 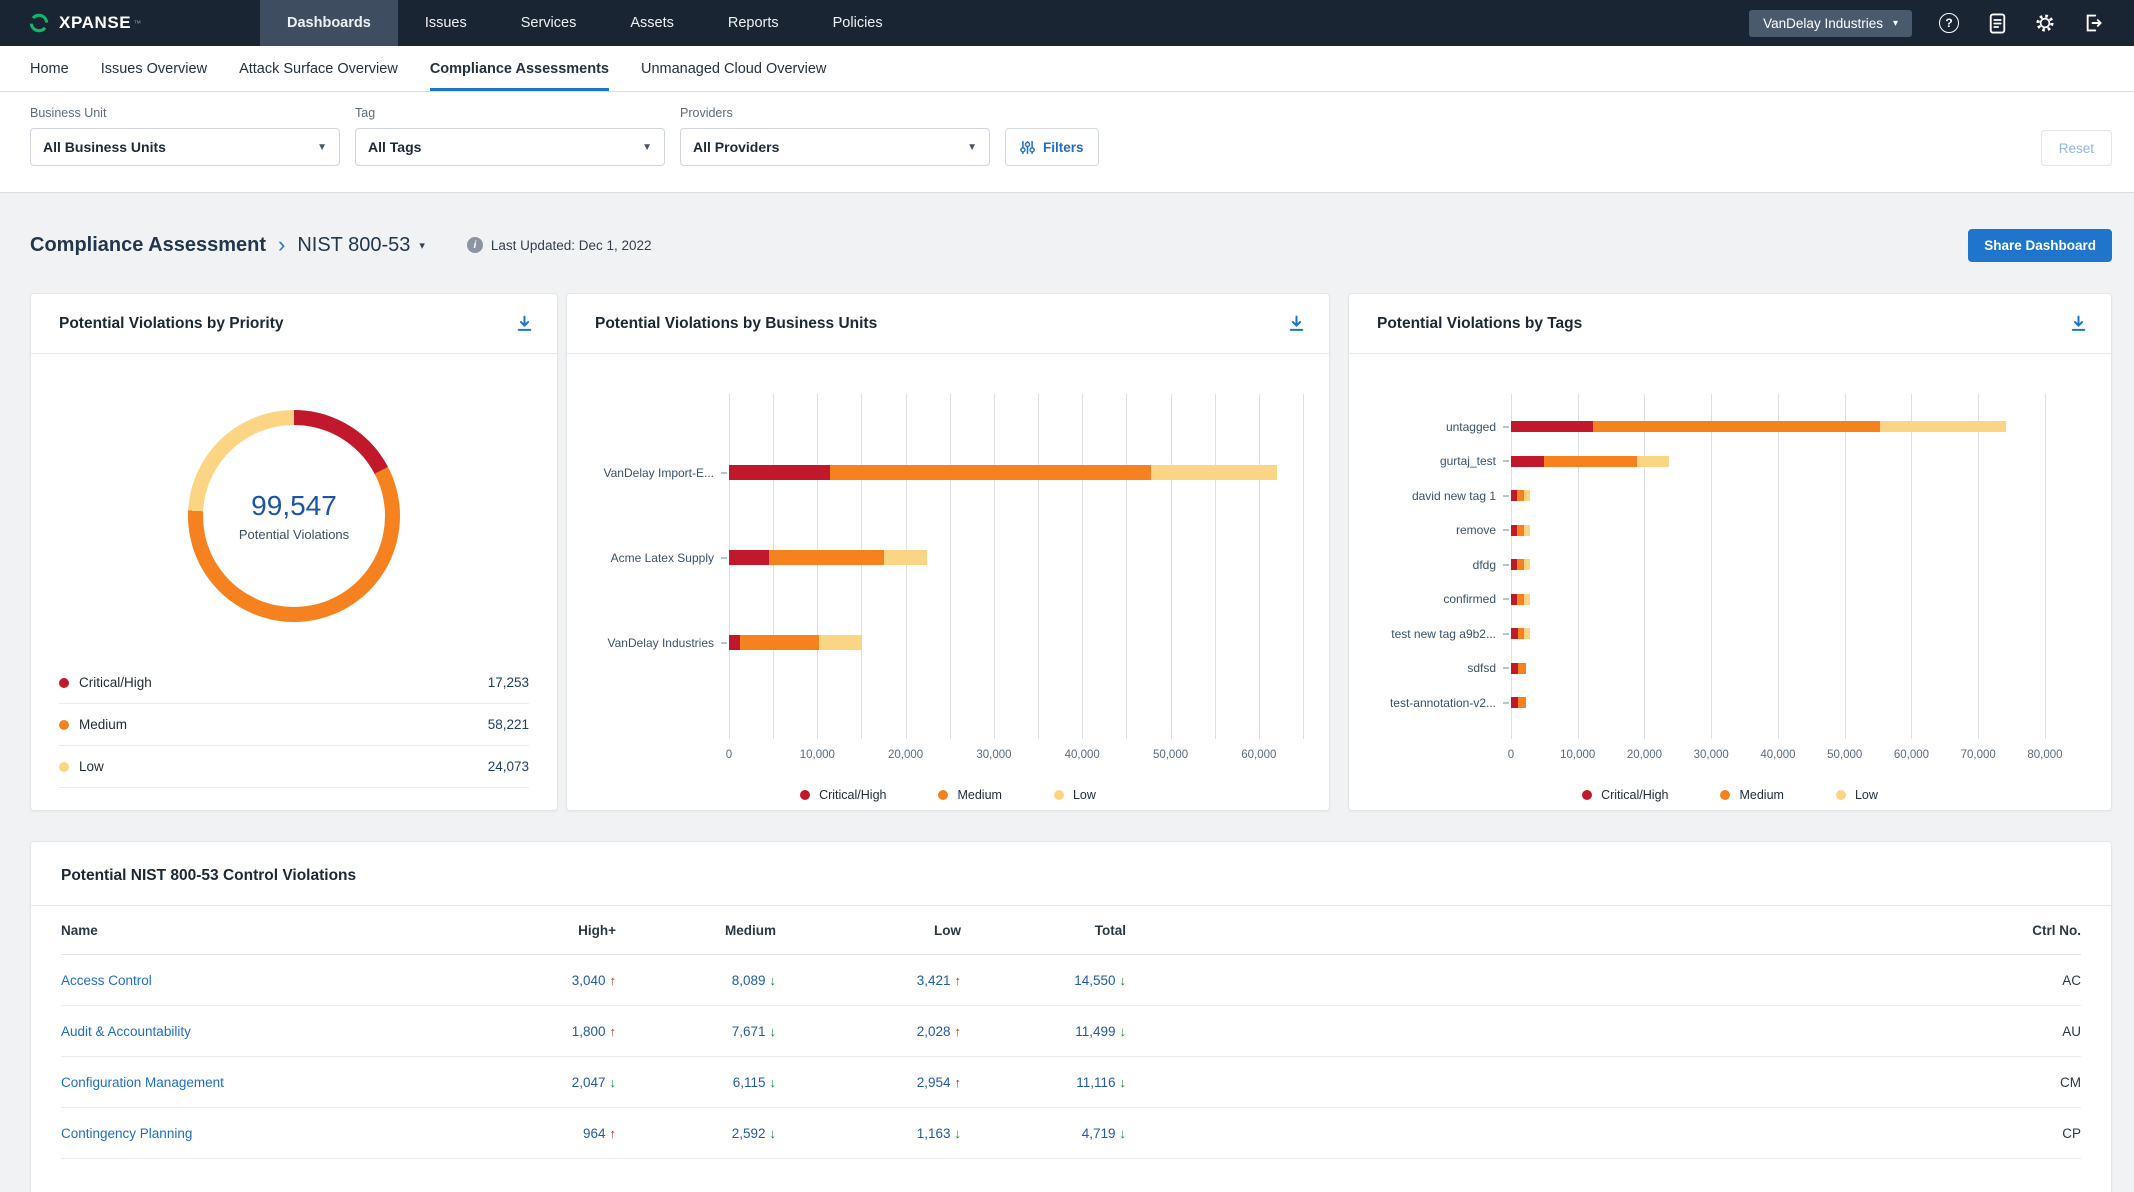 I want to click on share-dashboard-button: Share Dashboard, so click(x=2040, y=245).